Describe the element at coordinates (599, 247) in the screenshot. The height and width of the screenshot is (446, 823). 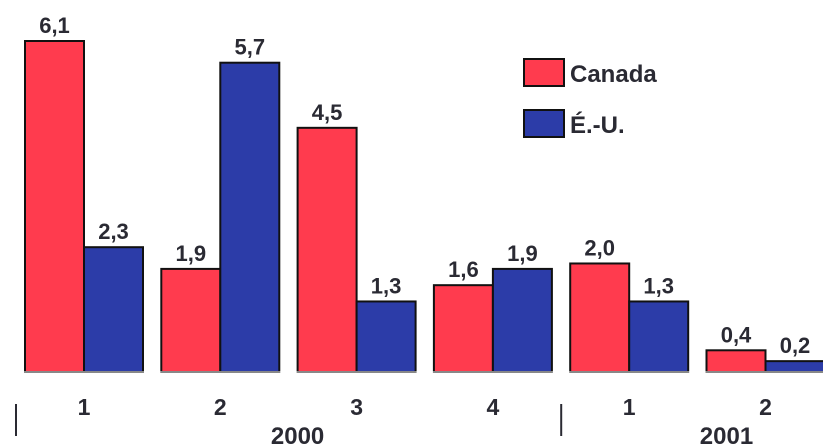
I see `value-label-canada-5: 2,0` at that location.